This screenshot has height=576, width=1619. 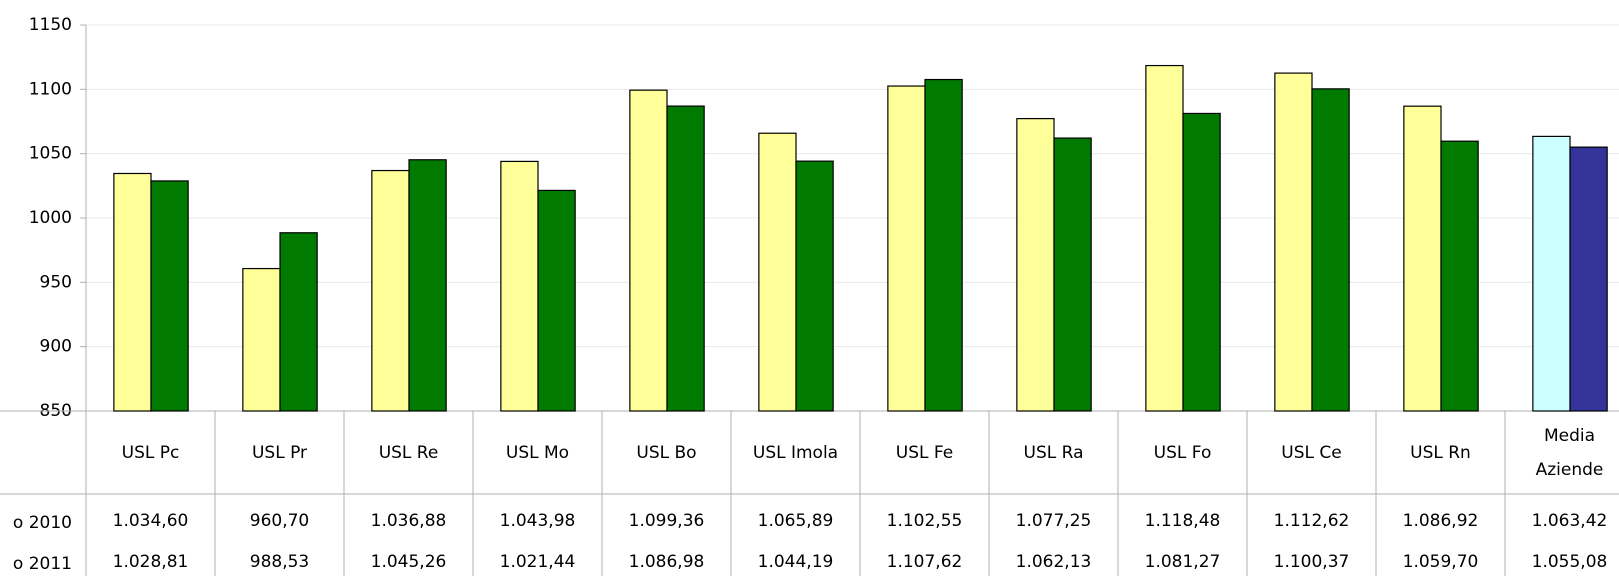 I want to click on x-tick-label: USL Bo, so click(x=666, y=452).